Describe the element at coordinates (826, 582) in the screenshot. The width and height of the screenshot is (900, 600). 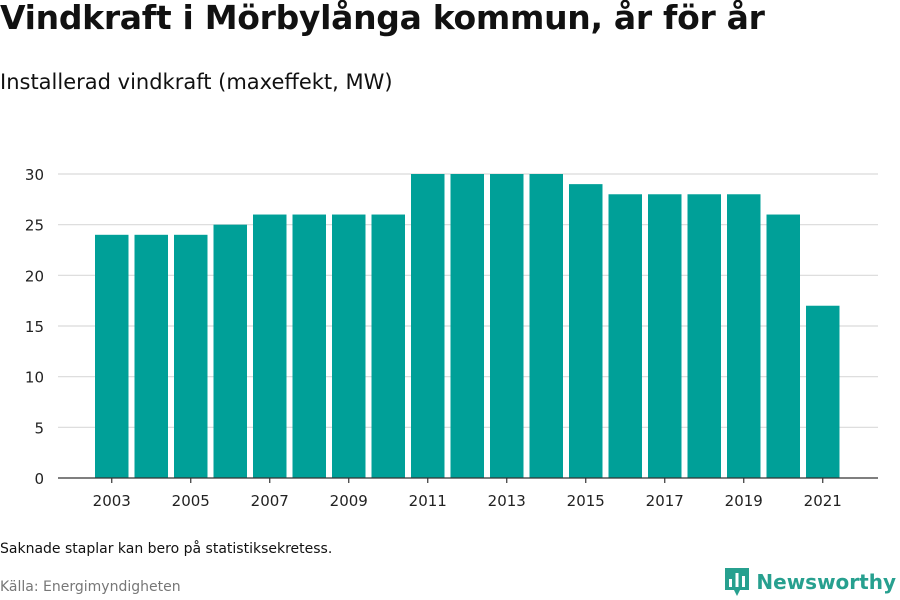
I see `brand-name: Newsworthy` at that location.